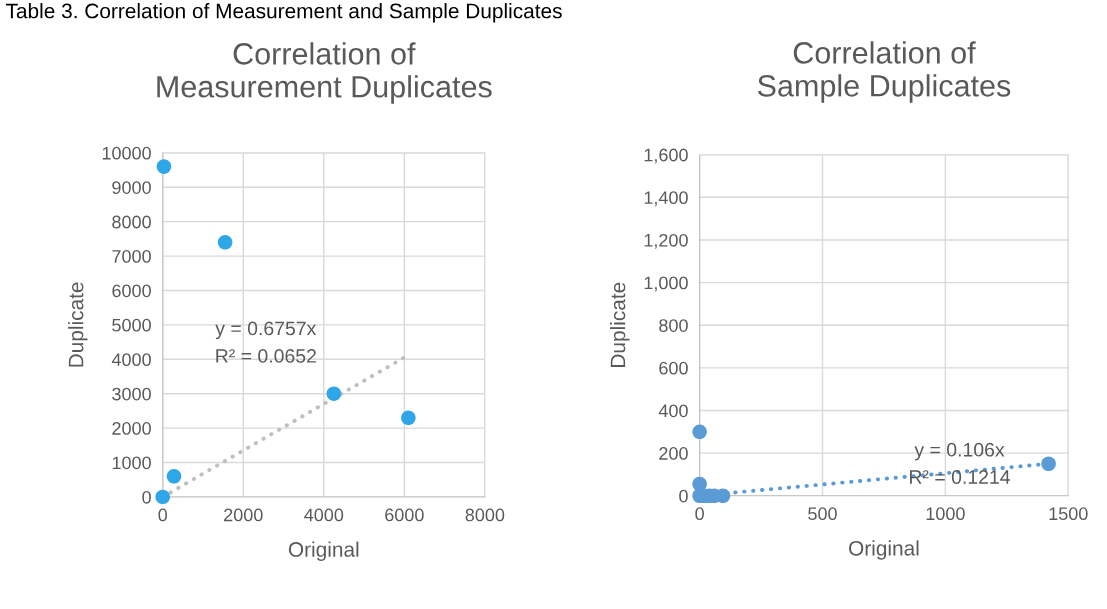 This screenshot has width=1107, height=609. What do you see at coordinates (666, 156) in the screenshot?
I see `y-tick-label: 1,600` at bounding box center [666, 156].